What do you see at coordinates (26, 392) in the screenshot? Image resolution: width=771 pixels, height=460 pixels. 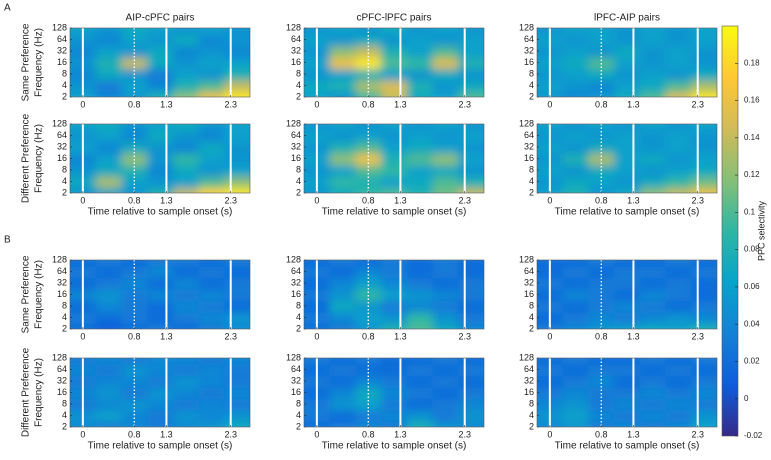 I see `y-axis-label: Different Preference` at bounding box center [26, 392].